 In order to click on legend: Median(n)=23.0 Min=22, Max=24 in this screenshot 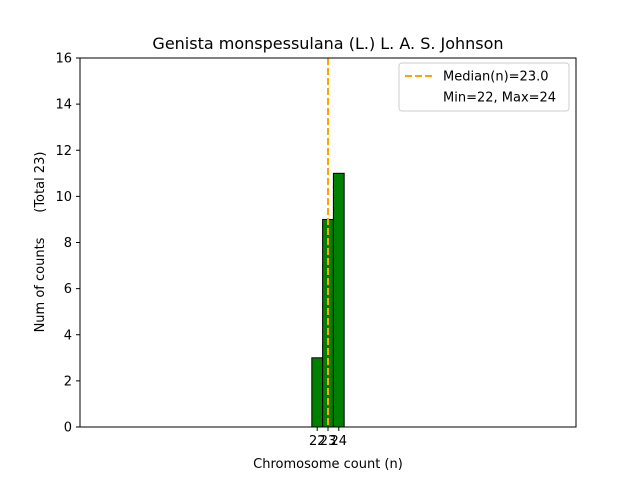, I will do `click(484, 87)`.